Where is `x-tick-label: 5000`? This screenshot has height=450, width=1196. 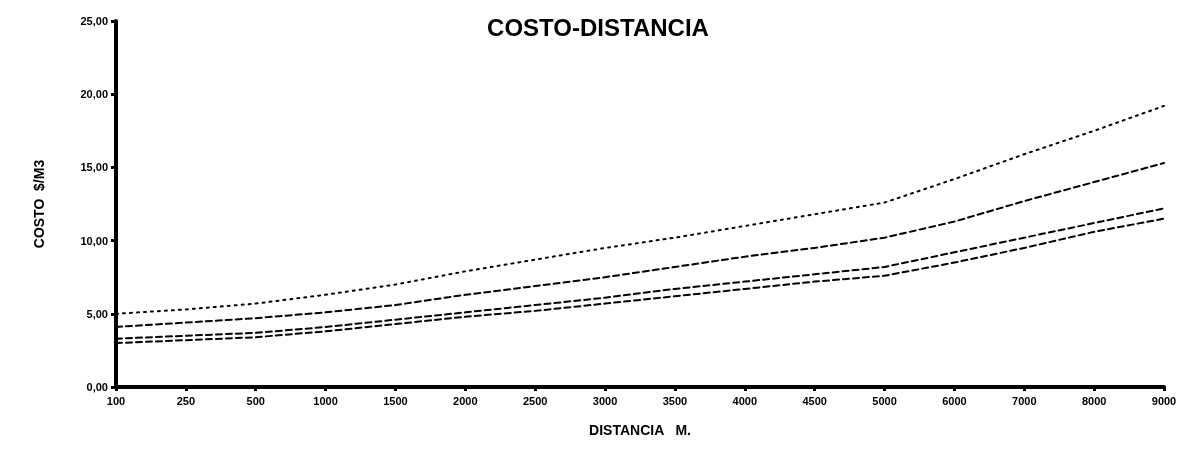
x-tick-label: 5000 is located at coordinates (884, 400).